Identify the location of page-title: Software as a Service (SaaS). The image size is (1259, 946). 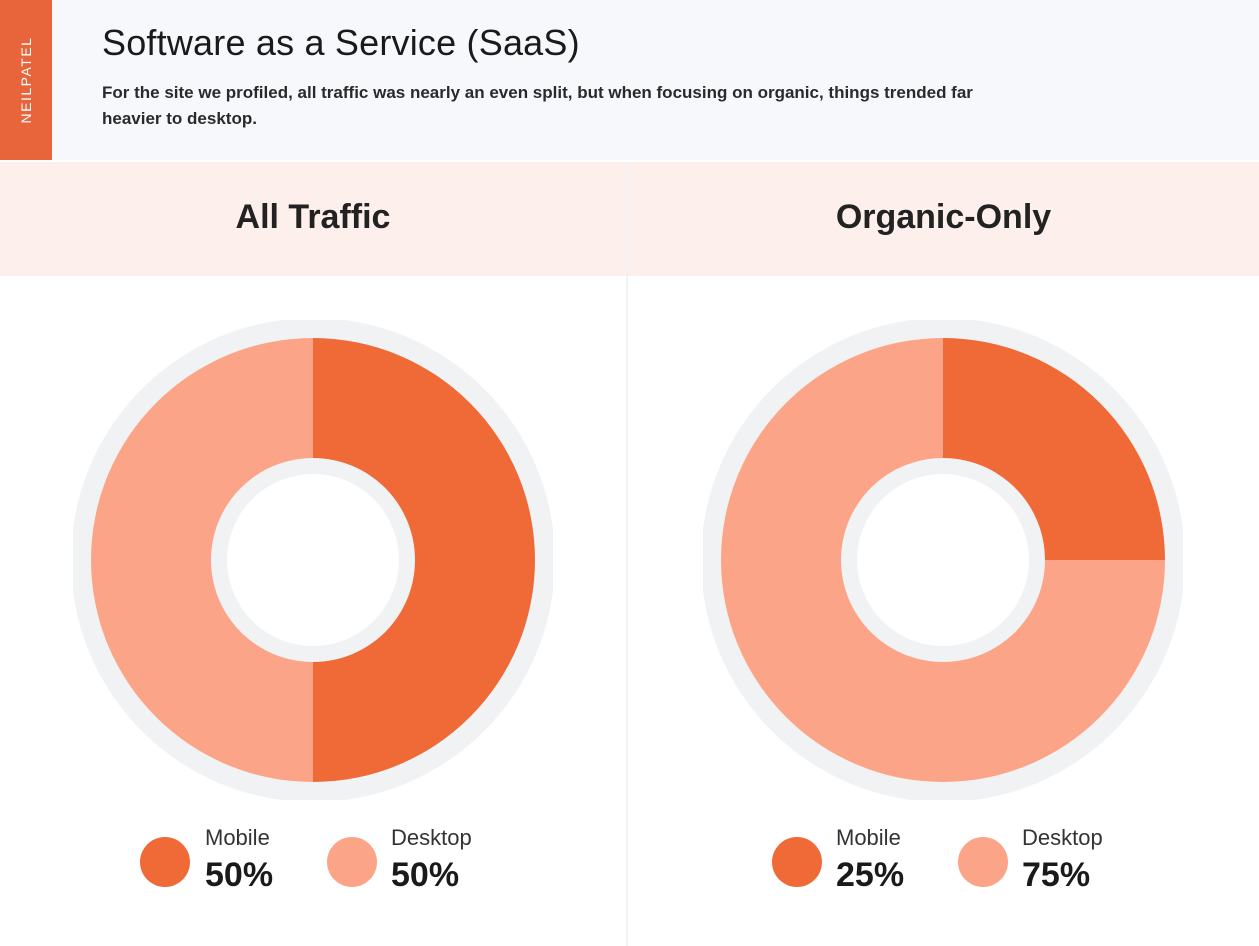
(341, 42).